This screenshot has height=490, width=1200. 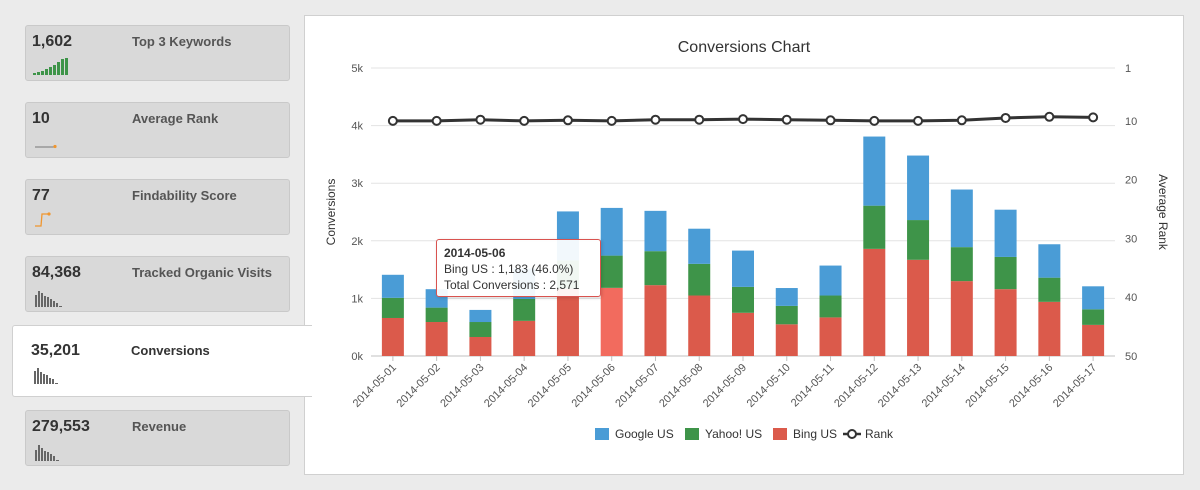 I want to click on kpi-card-conversions: 35,201 Conversions, so click(x=162, y=361).